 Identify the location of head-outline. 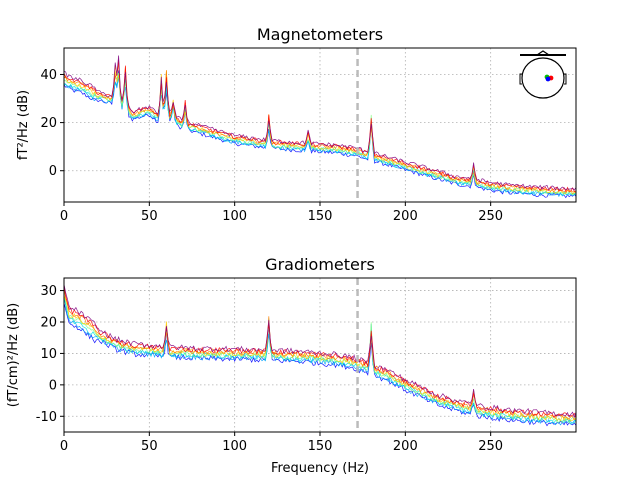
(543, 78).